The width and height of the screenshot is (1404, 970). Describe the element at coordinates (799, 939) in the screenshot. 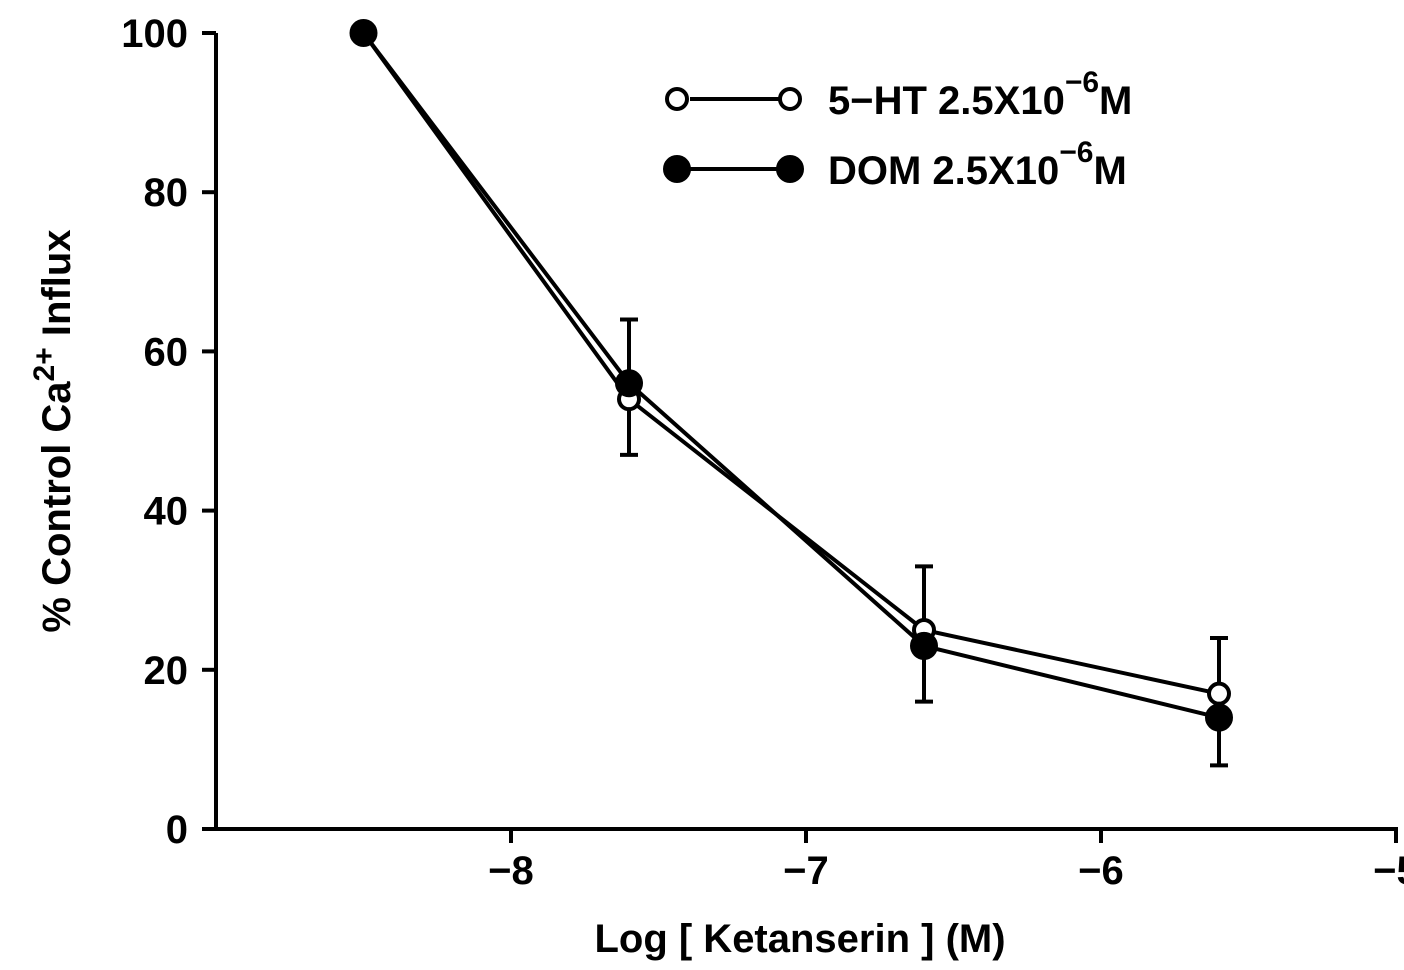

I see `x-axis-title: Log [ Ketanserin ] (M)` at that location.